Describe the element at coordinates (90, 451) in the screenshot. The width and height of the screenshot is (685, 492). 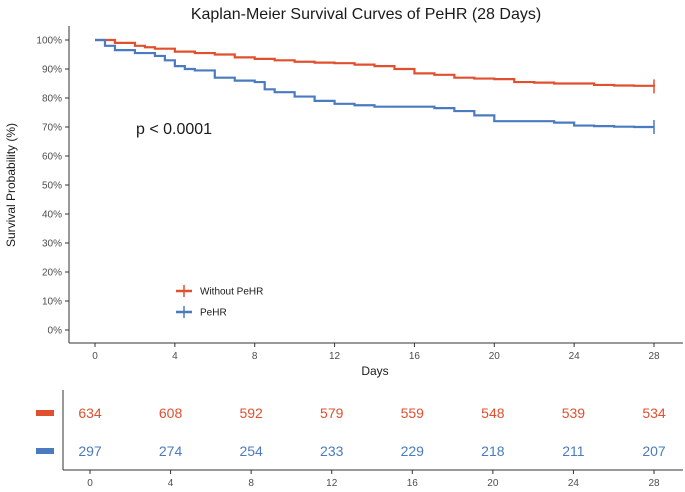
I see `risk-count: 297` at that location.